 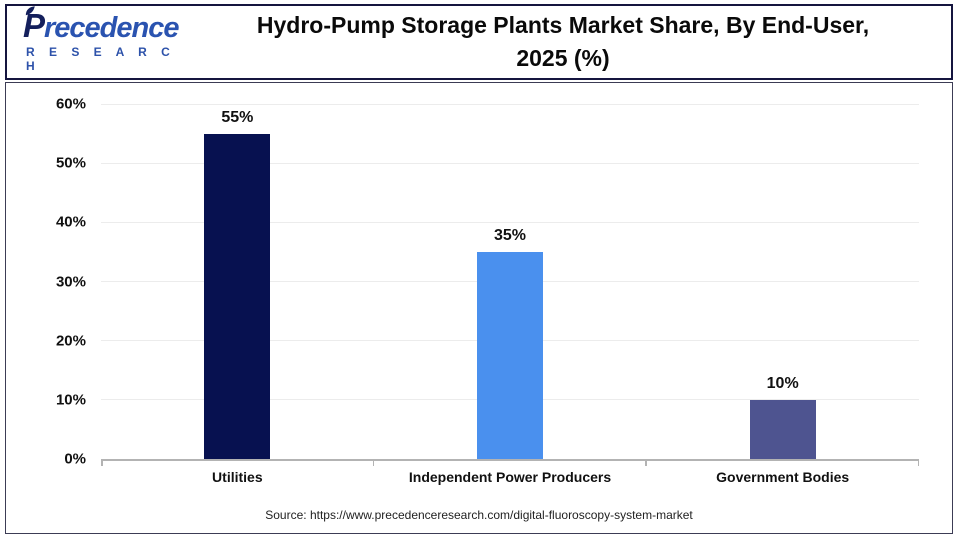 I want to click on y-axis-label-50: 50%, so click(x=70, y=163).